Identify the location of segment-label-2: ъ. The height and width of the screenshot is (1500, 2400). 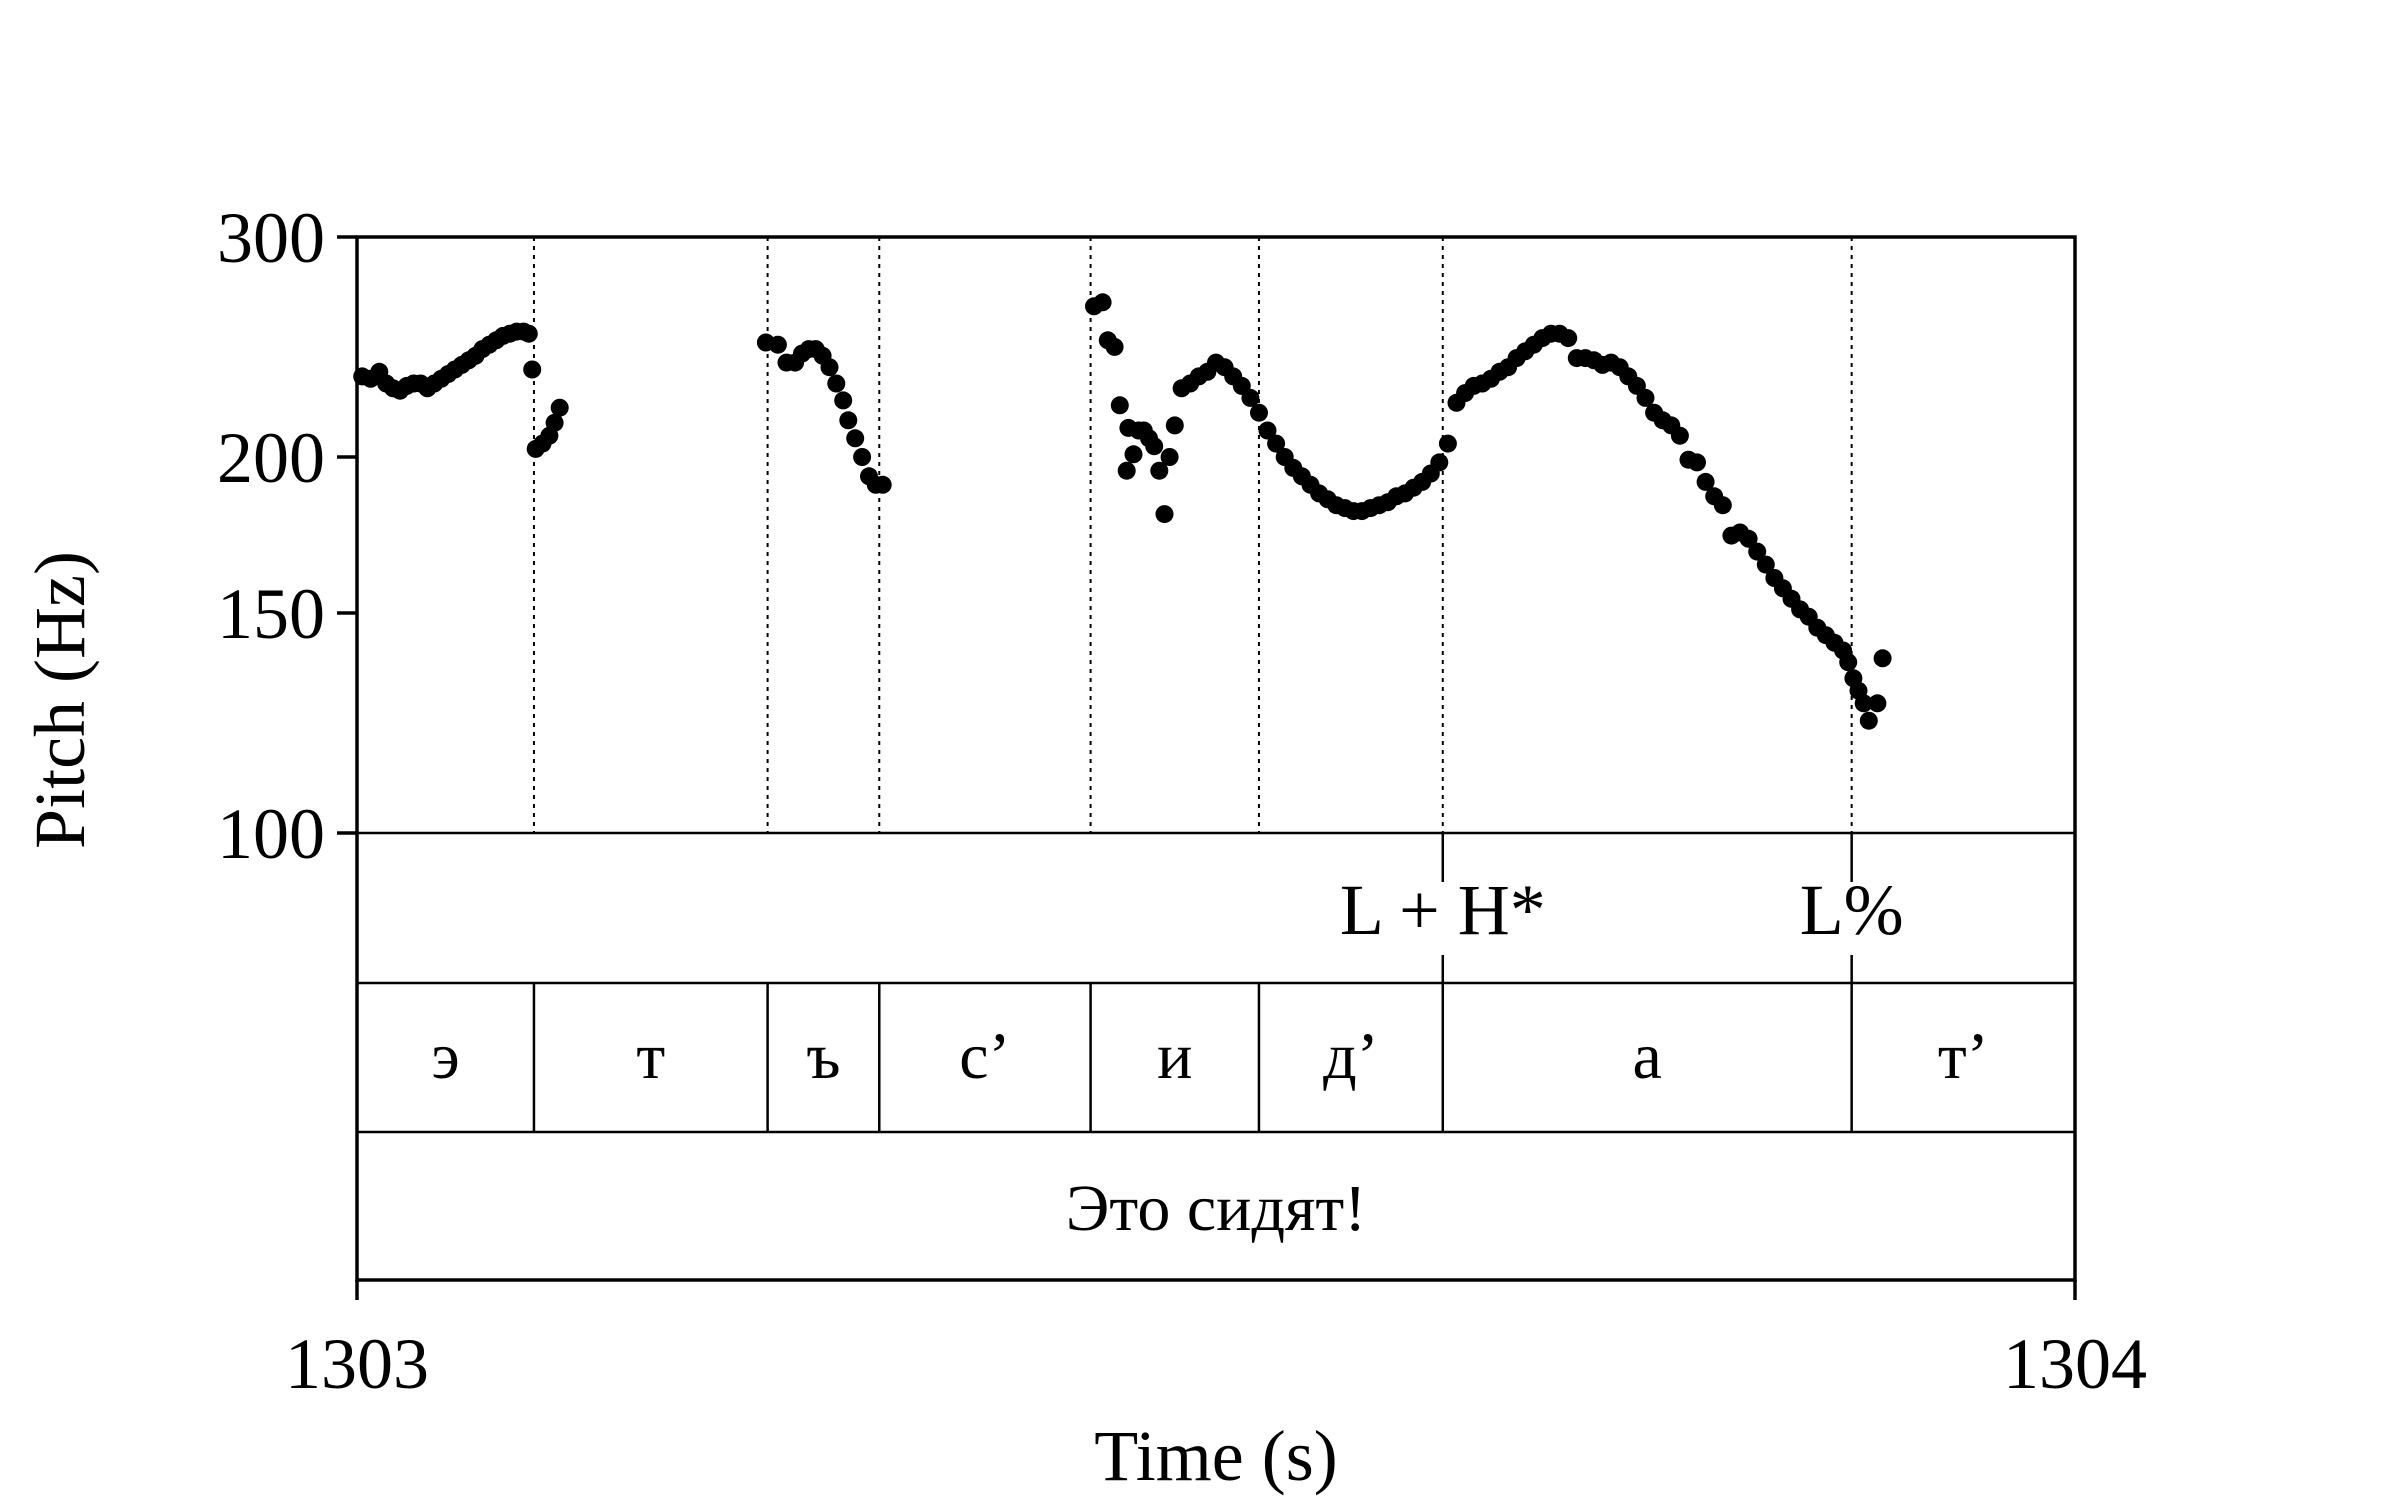
(823, 1056).